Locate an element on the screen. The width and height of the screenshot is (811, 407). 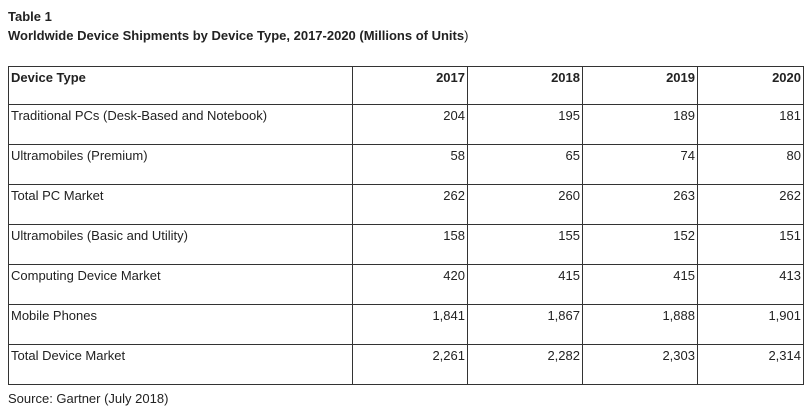
column-header-2020: 2020 is located at coordinates (750, 85).